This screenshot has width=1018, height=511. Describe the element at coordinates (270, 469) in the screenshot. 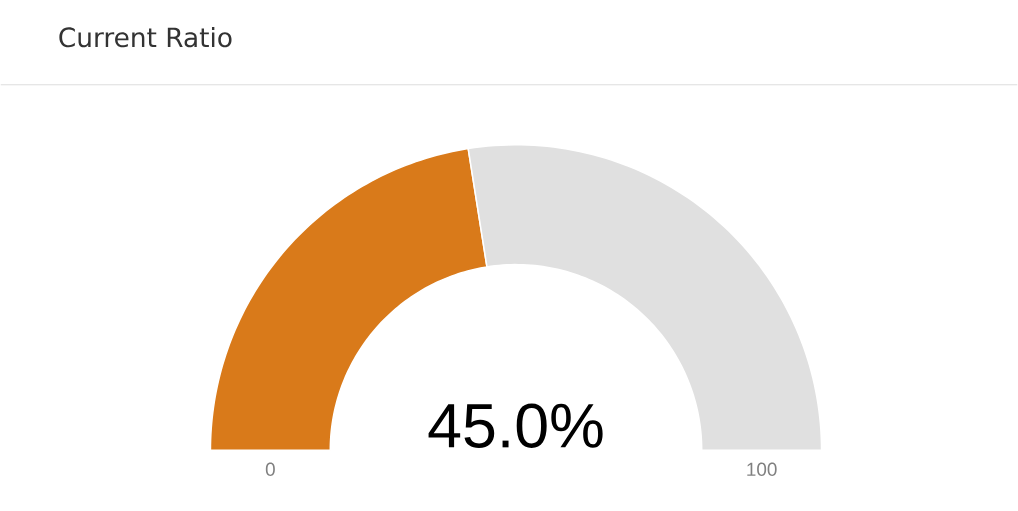

I see `text: 0` at that location.